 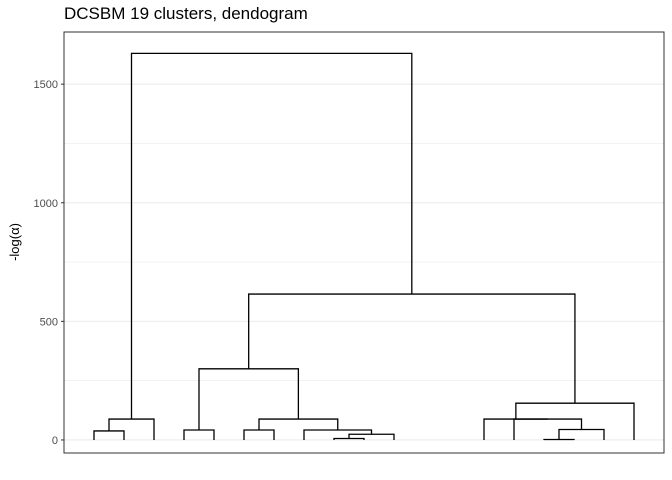 What do you see at coordinates (49, 322) in the screenshot?
I see `y-tick-label: 500` at bounding box center [49, 322].